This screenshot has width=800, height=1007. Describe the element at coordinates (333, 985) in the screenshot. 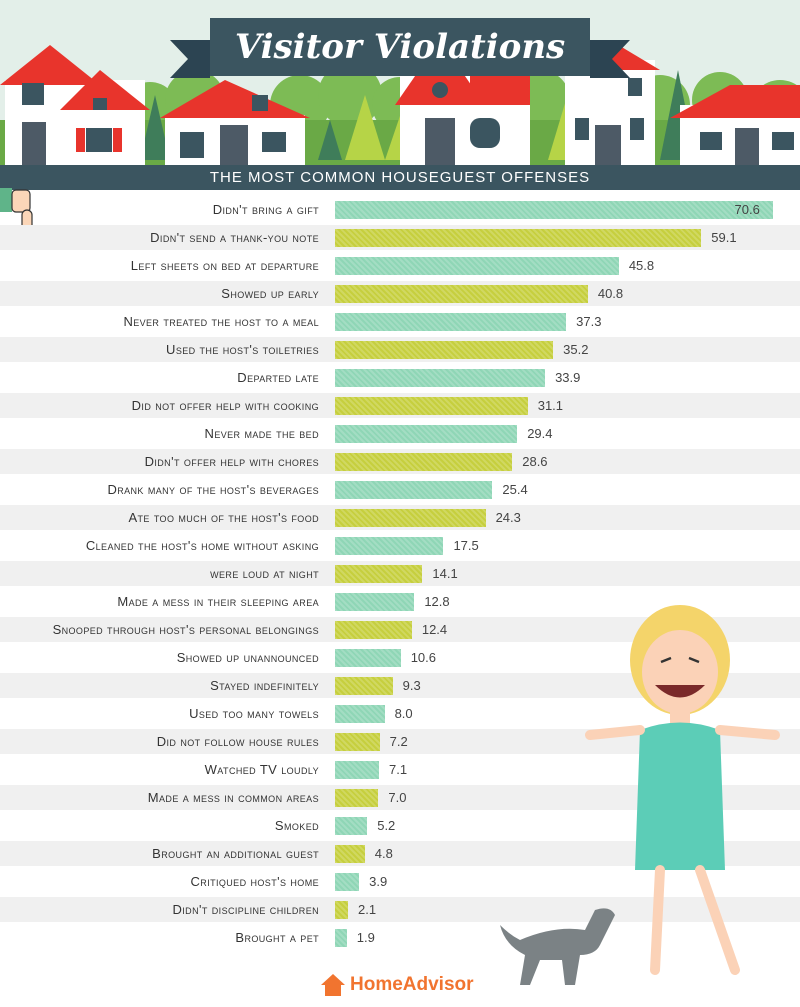

I see `house-logo-icon` at that location.